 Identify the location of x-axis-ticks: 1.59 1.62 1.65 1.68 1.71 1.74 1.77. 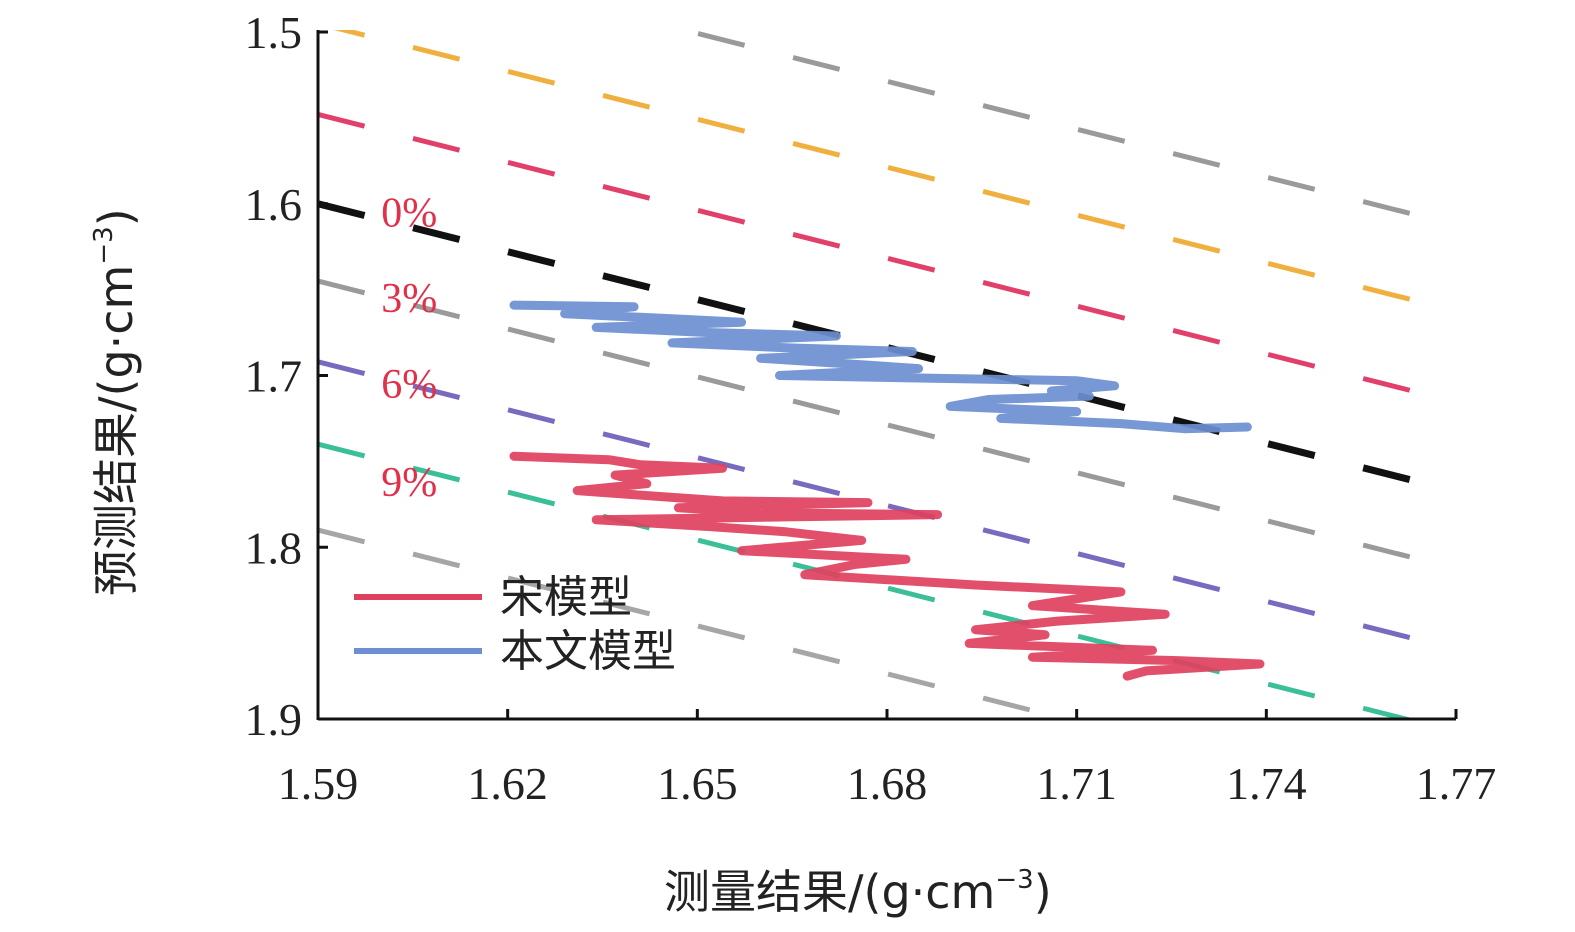
(887, 759).